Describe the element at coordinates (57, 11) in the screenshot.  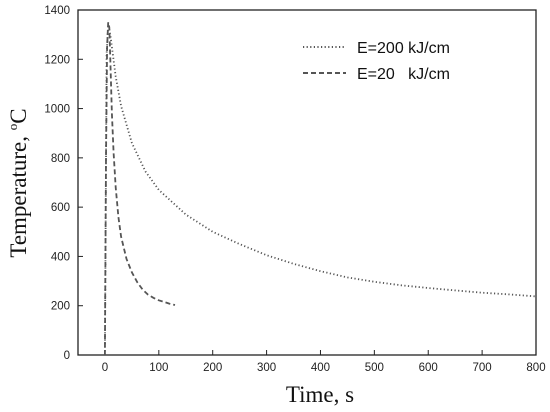
I see `y-tick-label: 1400` at that location.